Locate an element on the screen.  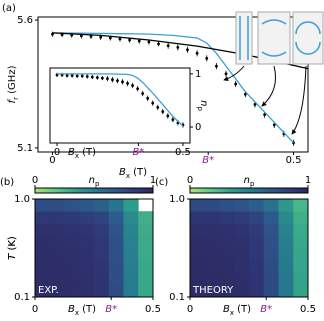
x-axis-label-part: x is located at coordinates (77, 313).